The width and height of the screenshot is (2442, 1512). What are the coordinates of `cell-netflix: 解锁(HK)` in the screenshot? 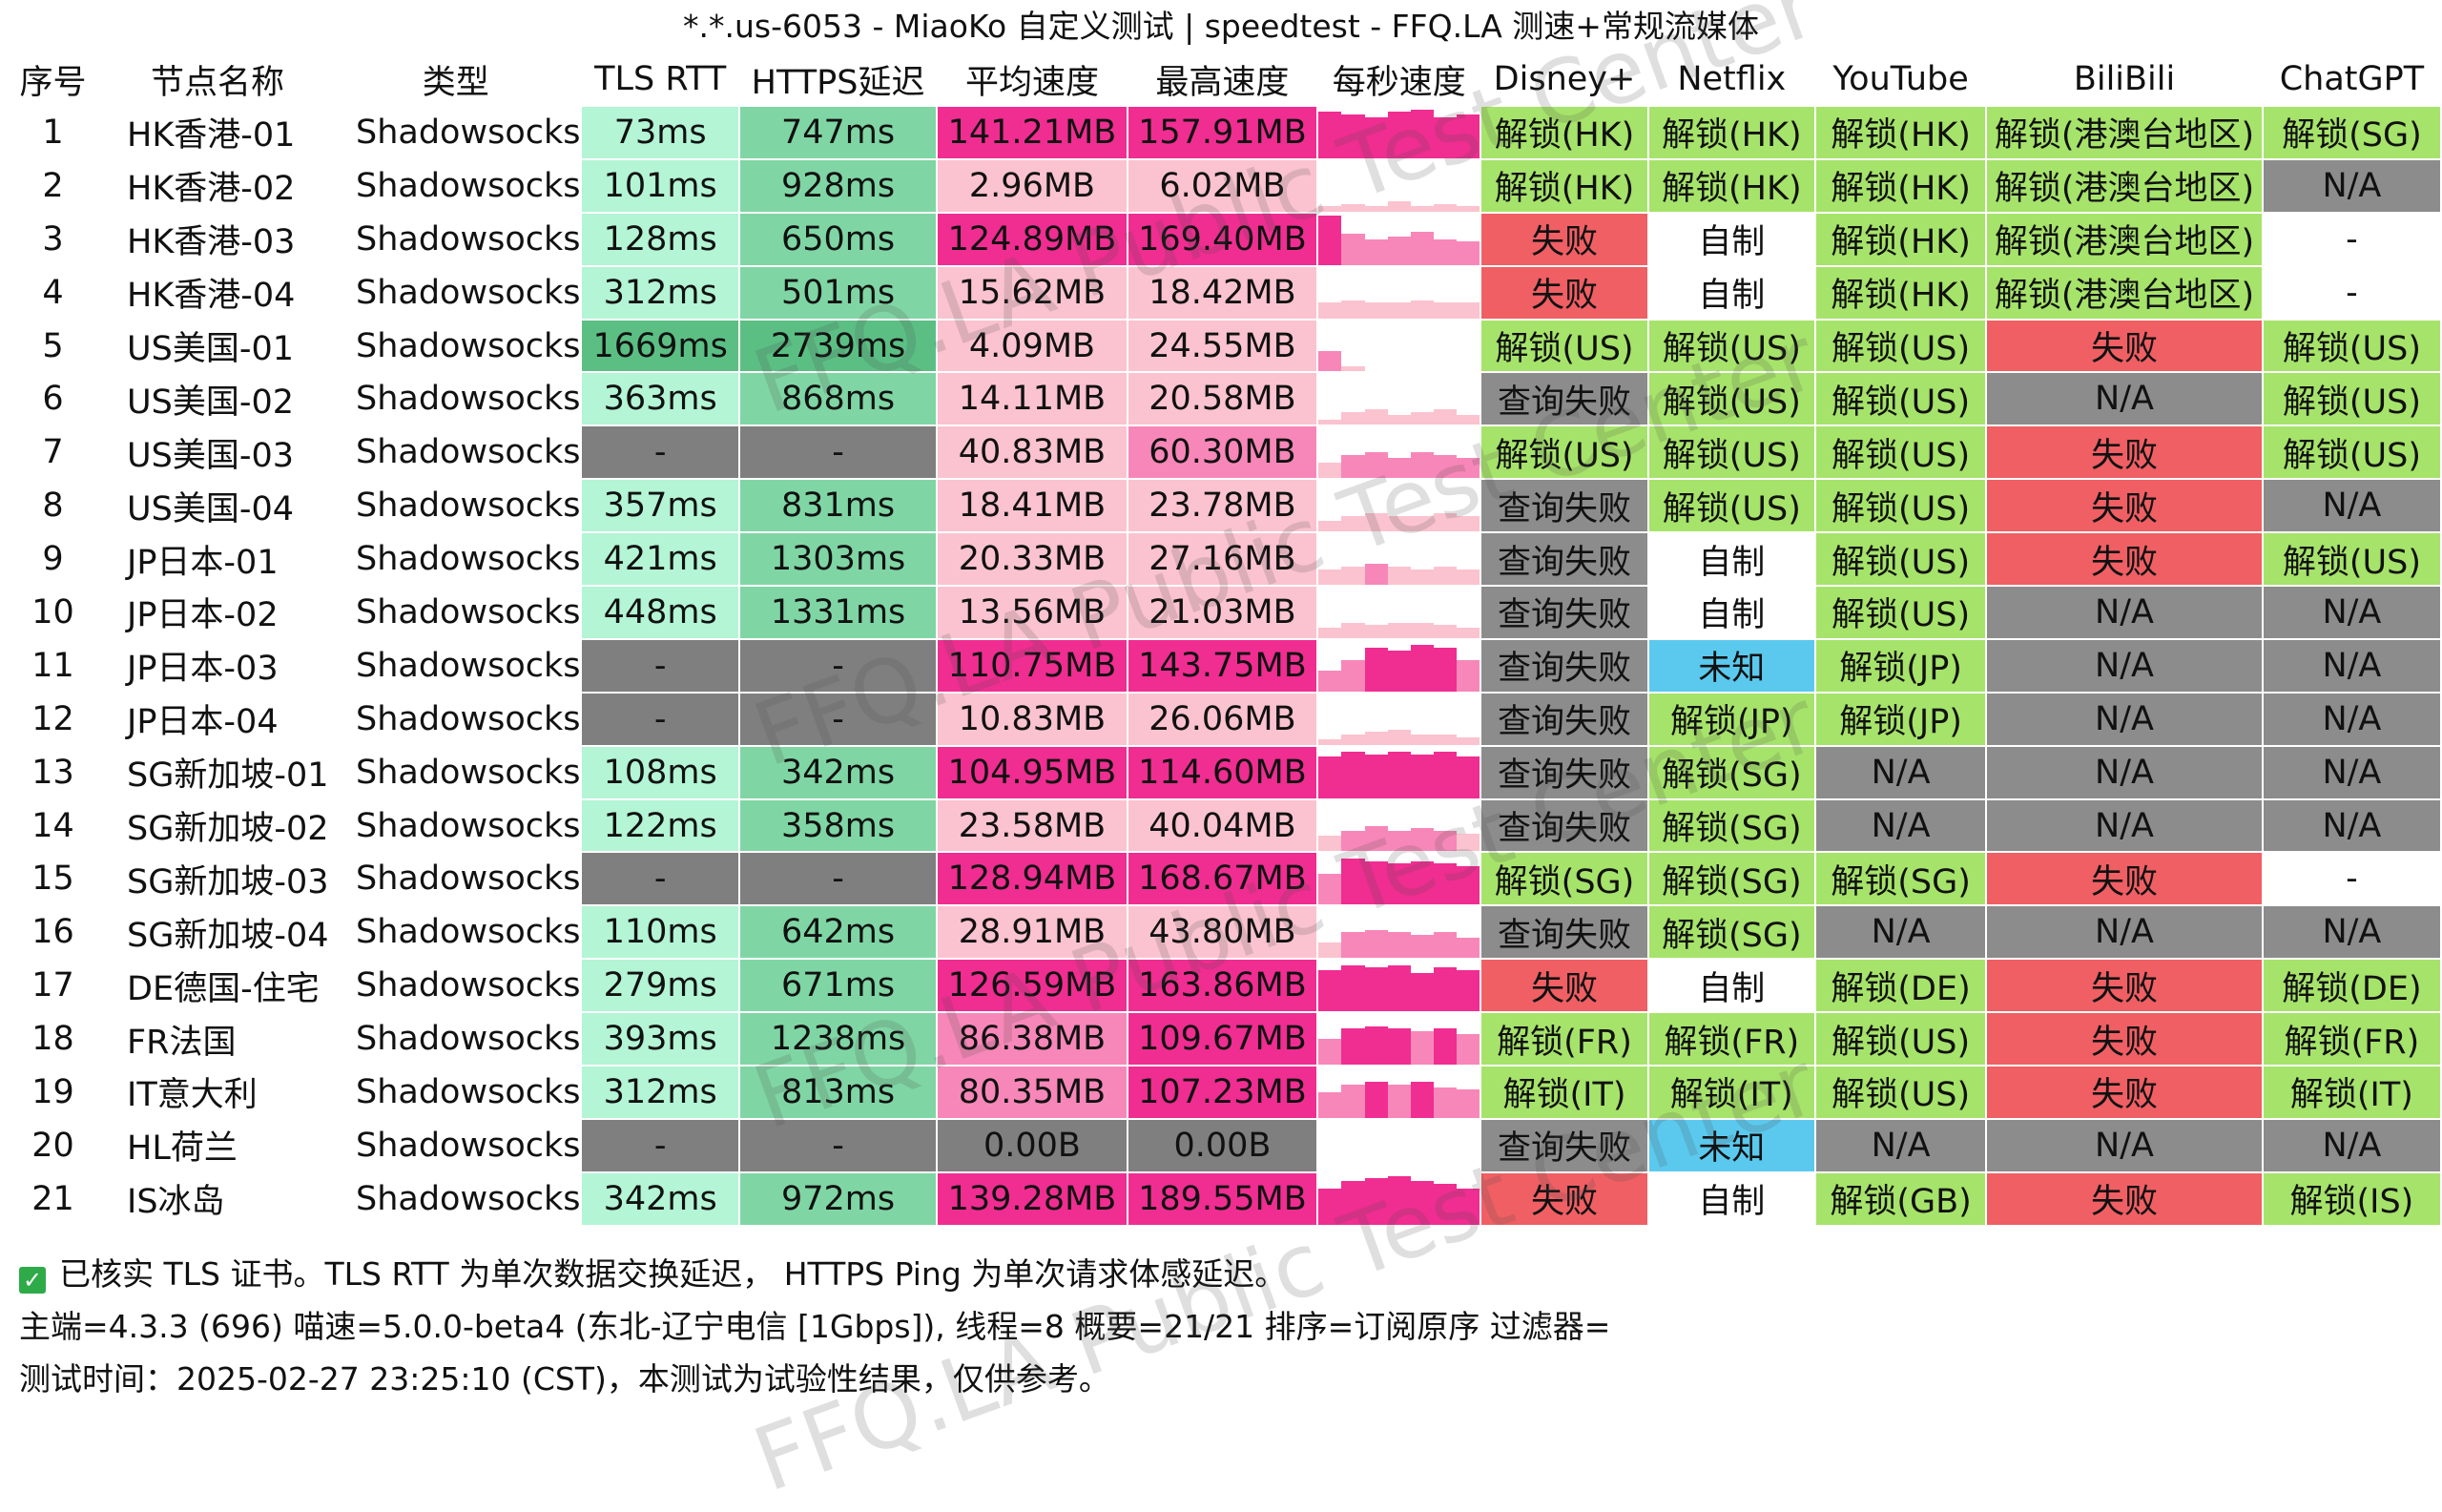 It's located at (1731, 132).